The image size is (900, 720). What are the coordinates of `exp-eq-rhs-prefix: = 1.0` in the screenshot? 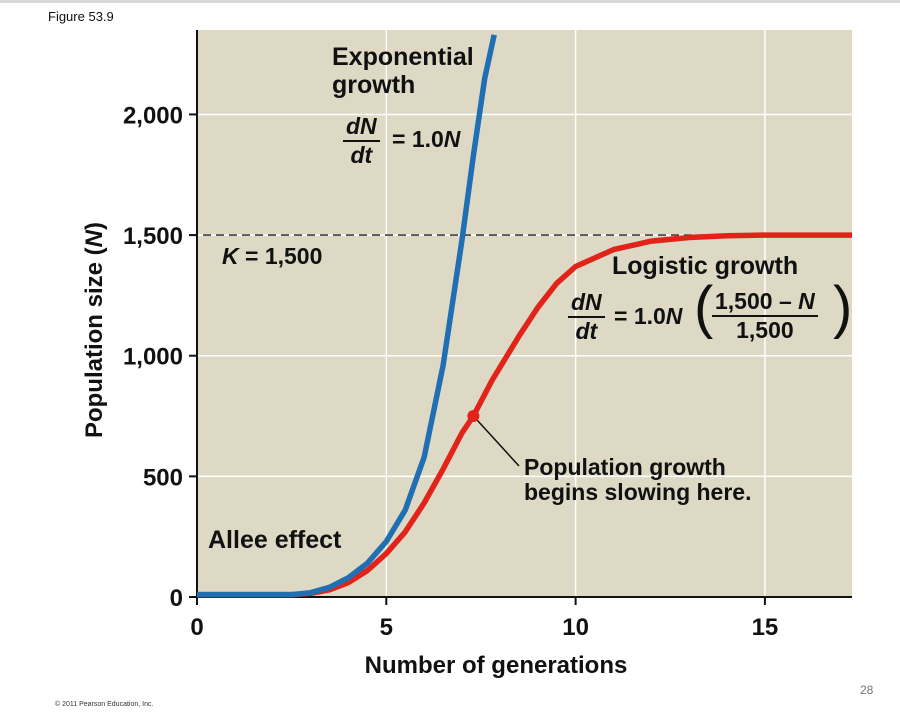 It's located at (418, 139).